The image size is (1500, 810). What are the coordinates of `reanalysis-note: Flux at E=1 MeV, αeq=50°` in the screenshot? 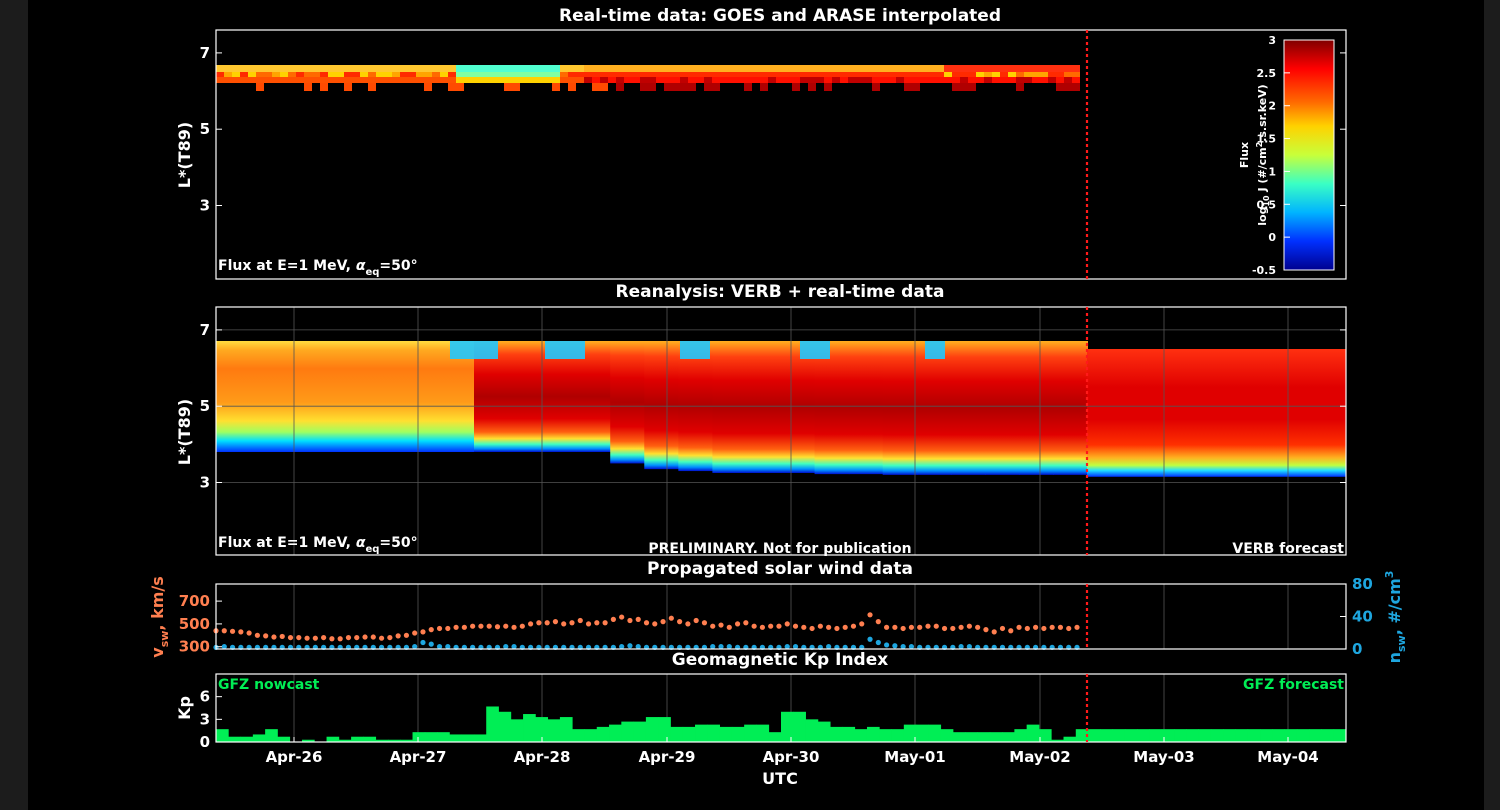 It's located at (318, 545).